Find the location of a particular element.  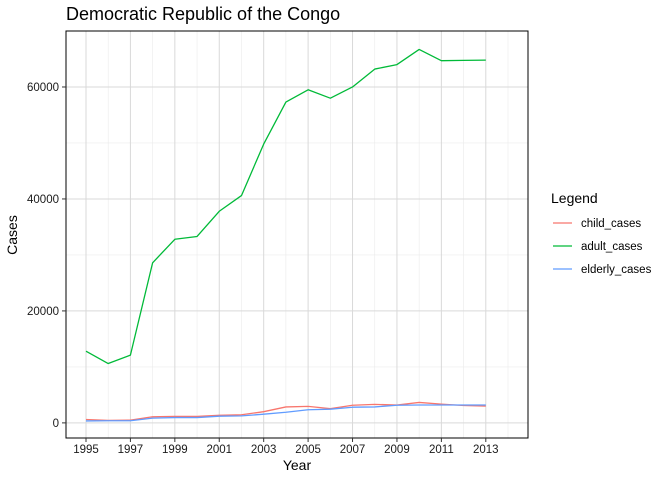

y-tick-label: 20000 is located at coordinates (43, 312).